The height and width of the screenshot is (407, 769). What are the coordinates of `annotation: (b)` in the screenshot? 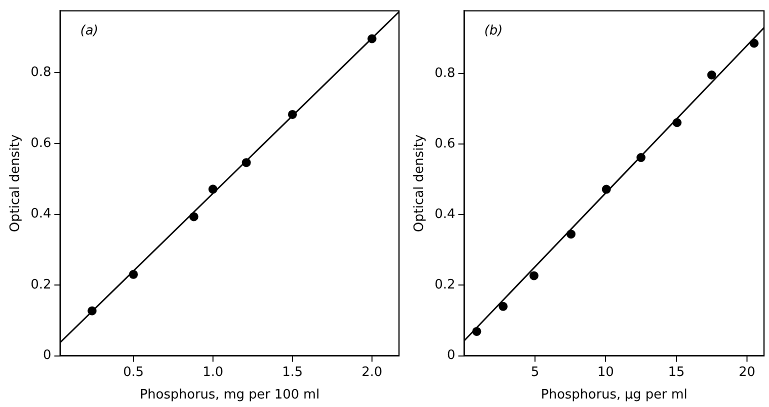 It's located at (493, 31).